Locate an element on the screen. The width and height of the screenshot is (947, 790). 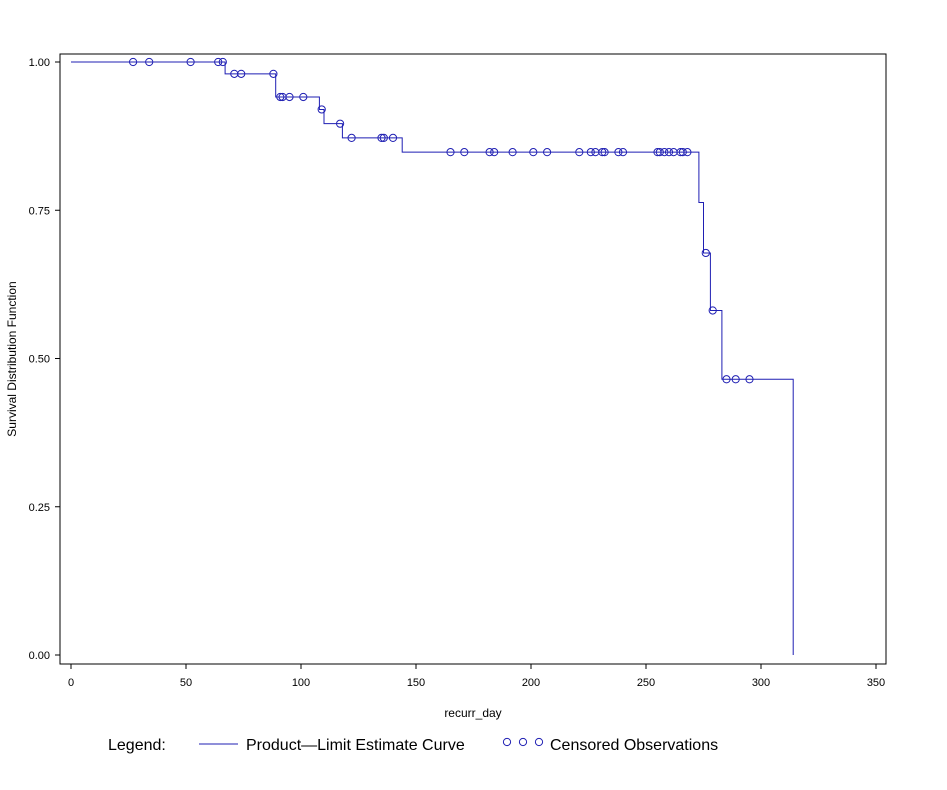
y-axis: 0.00 0.25 0.50 0.75 1.00 is located at coordinates (44, 359).